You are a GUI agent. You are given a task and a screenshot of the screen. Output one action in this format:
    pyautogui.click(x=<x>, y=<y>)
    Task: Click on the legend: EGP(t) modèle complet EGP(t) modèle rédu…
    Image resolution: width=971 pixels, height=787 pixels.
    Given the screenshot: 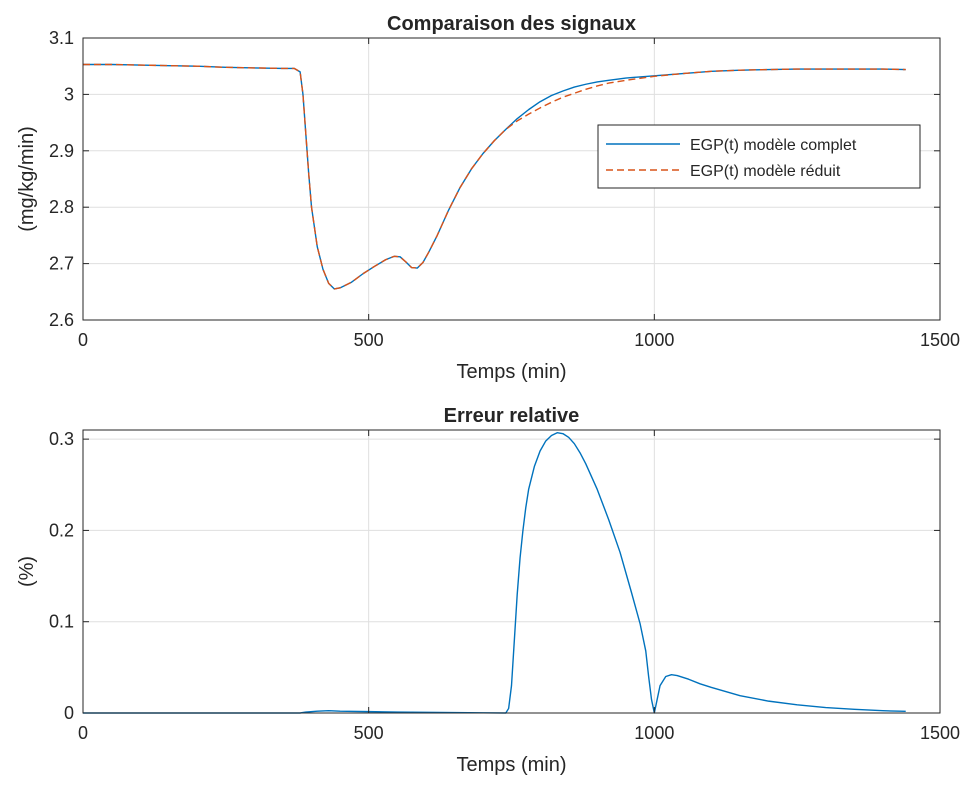 What is the action you would take?
    pyautogui.click(x=759, y=156)
    